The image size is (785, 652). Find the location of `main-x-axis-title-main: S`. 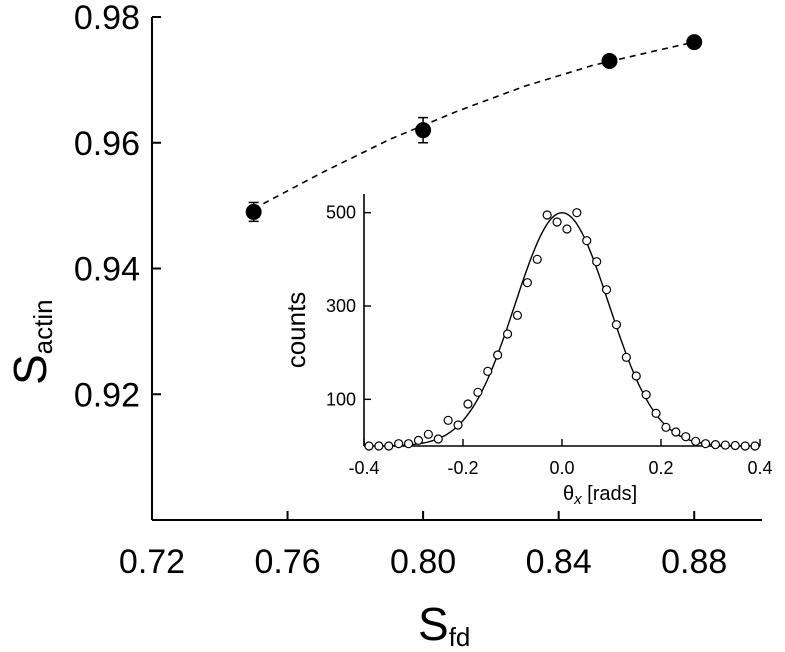

main-x-axis-title-main: S is located at coordinates (433, 624).